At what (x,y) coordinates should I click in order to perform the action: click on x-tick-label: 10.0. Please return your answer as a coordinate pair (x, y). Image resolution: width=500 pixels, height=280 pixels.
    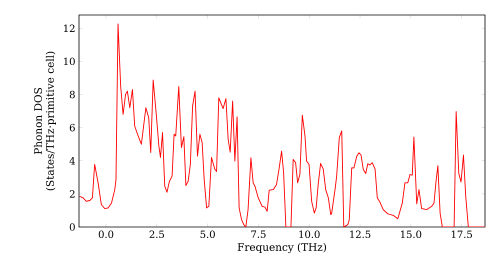
    Looking at the image, I should click on (309, 234).